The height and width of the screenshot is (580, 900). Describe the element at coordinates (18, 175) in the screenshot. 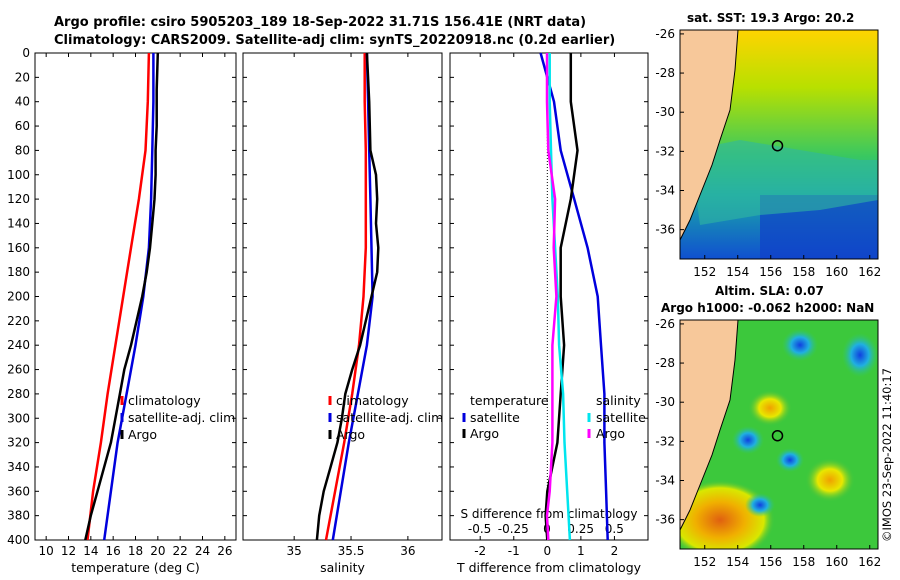

I see `y-tick-label: 100` at that location.